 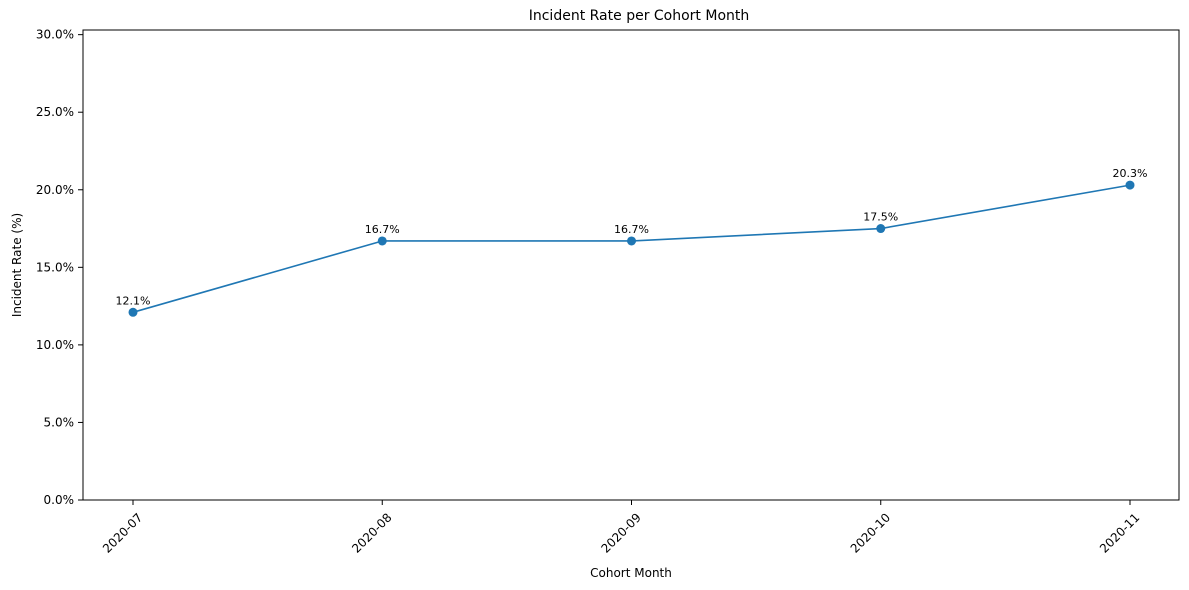 I want to click on y-tick-label: 5.0%, so click(x=59, y=422).